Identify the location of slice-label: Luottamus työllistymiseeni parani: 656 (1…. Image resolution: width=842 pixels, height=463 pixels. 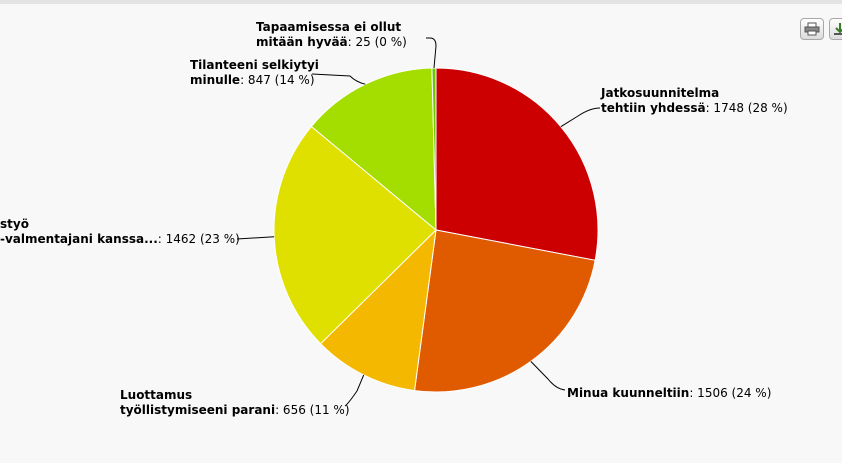
(235, 402).